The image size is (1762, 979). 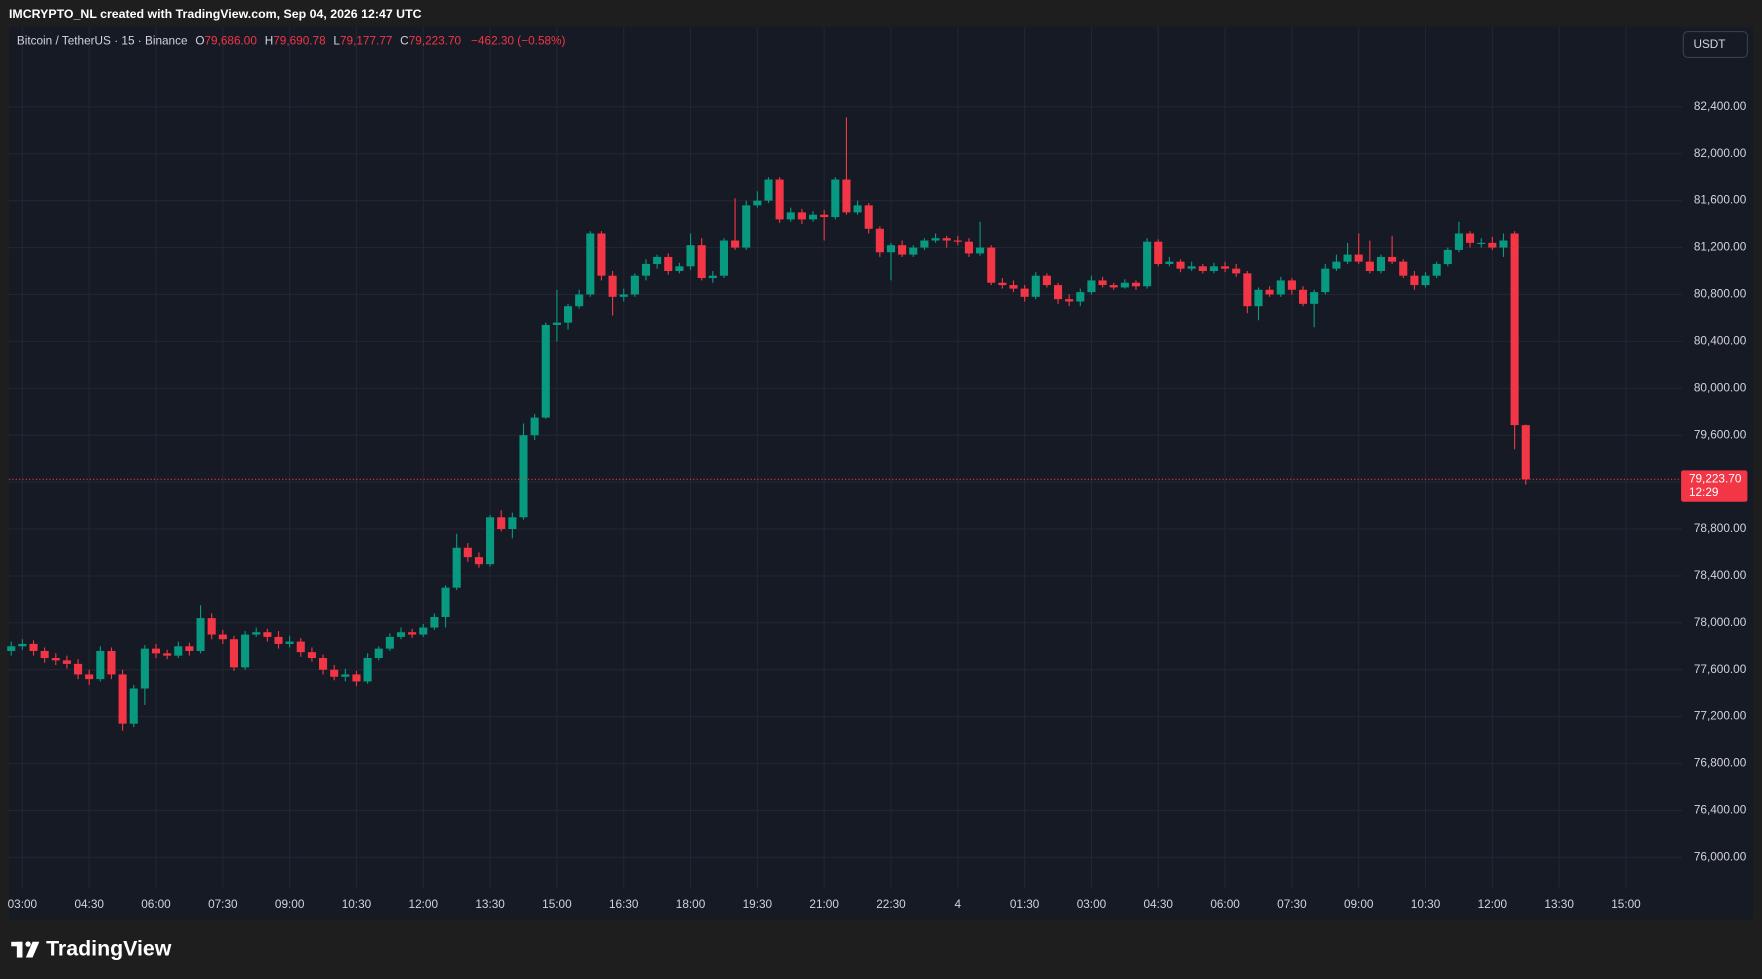 I want to click on change: −462.30 (−0.58%), so click(x=518, y=41).